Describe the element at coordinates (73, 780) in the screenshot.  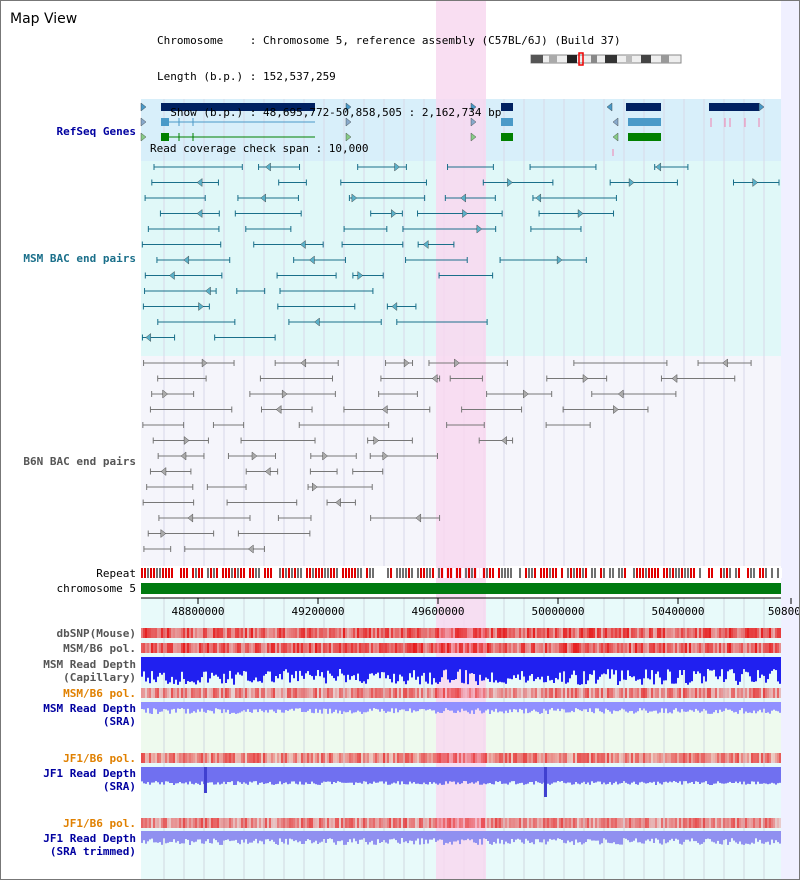
I see `track-label-jf1-depth-sra: JF1 Read Depth (SRA)` at that location.